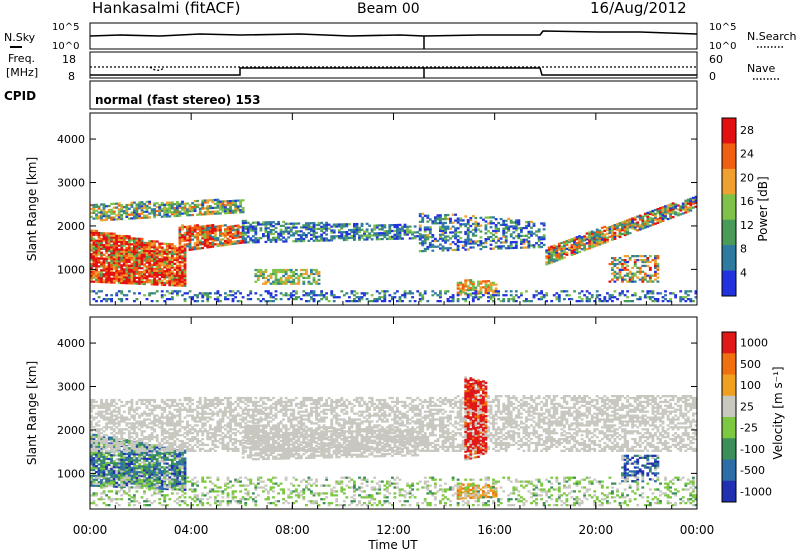 The height and width of the screenshot is (554, 800). I want to click on freq-label-1: Freq., so click(21, 58).